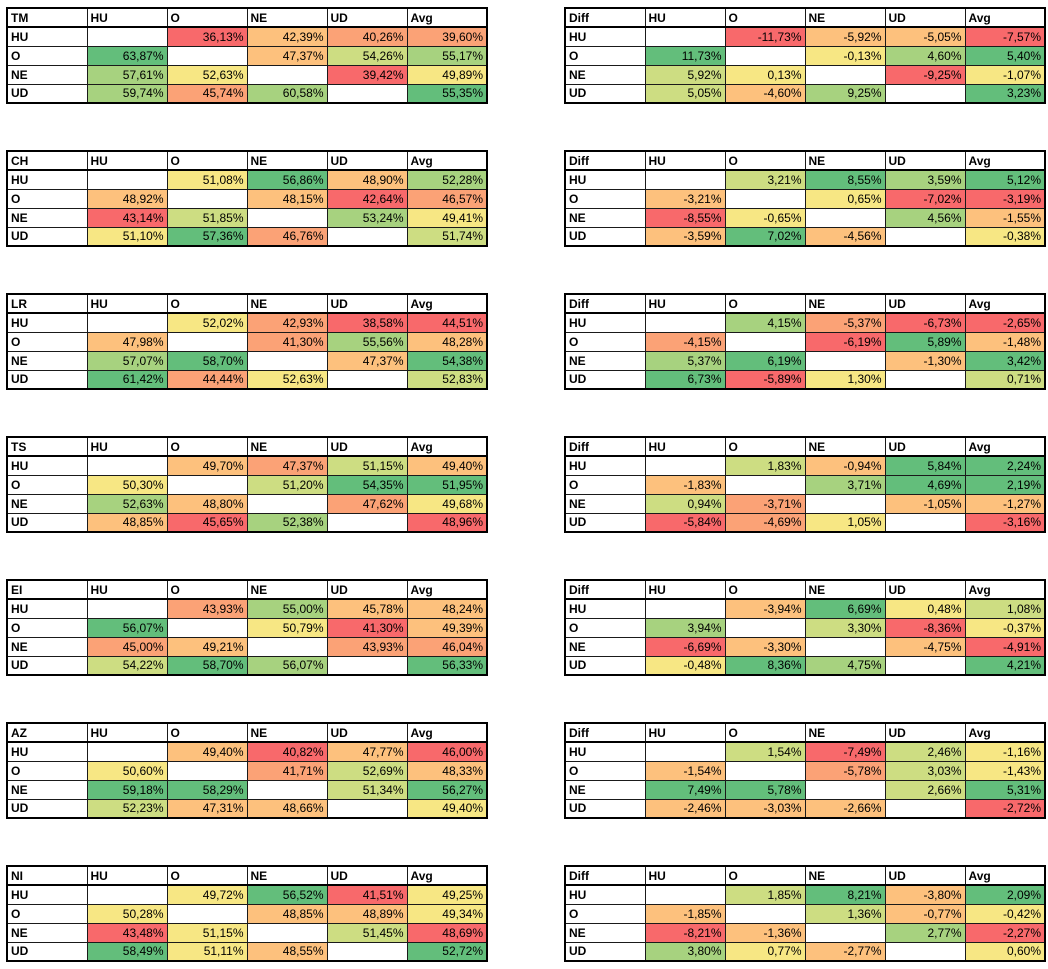  I want to click on cell-value: 3,59%, so click(925, 179).